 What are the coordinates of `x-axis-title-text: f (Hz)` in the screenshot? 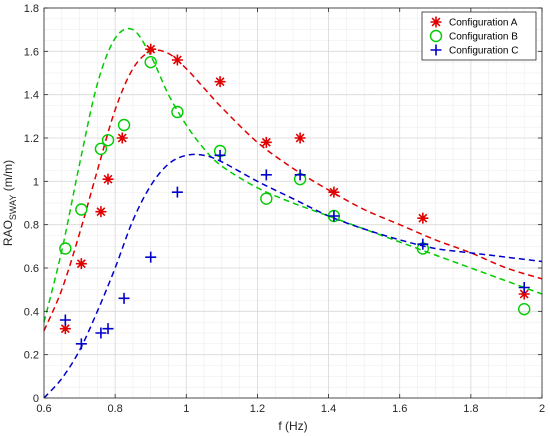 It's located at (292, 426).